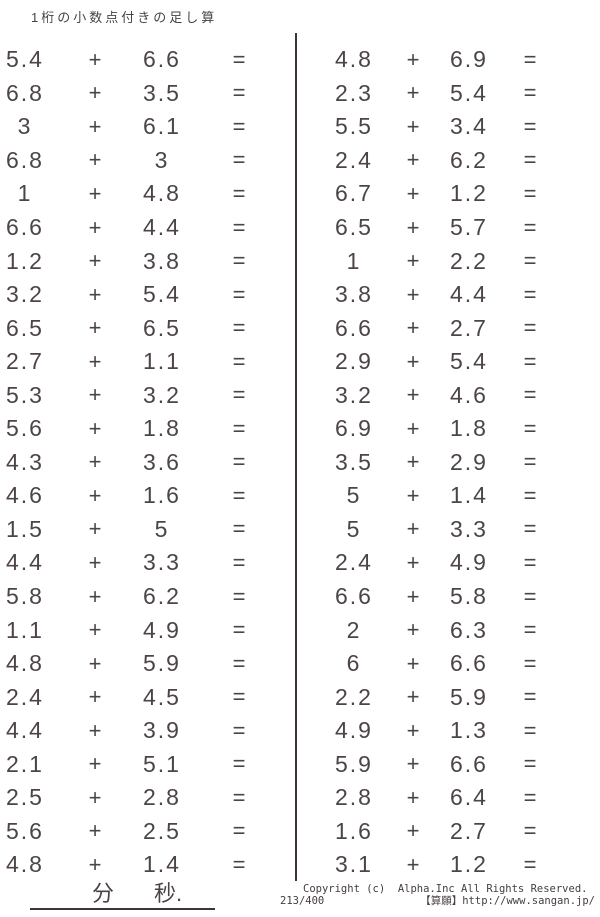 This screenshot has width=600, height=917. Describe the element at coordinates (469, 227) in the screenshot. I see `operand-b: 5.7` at that location.